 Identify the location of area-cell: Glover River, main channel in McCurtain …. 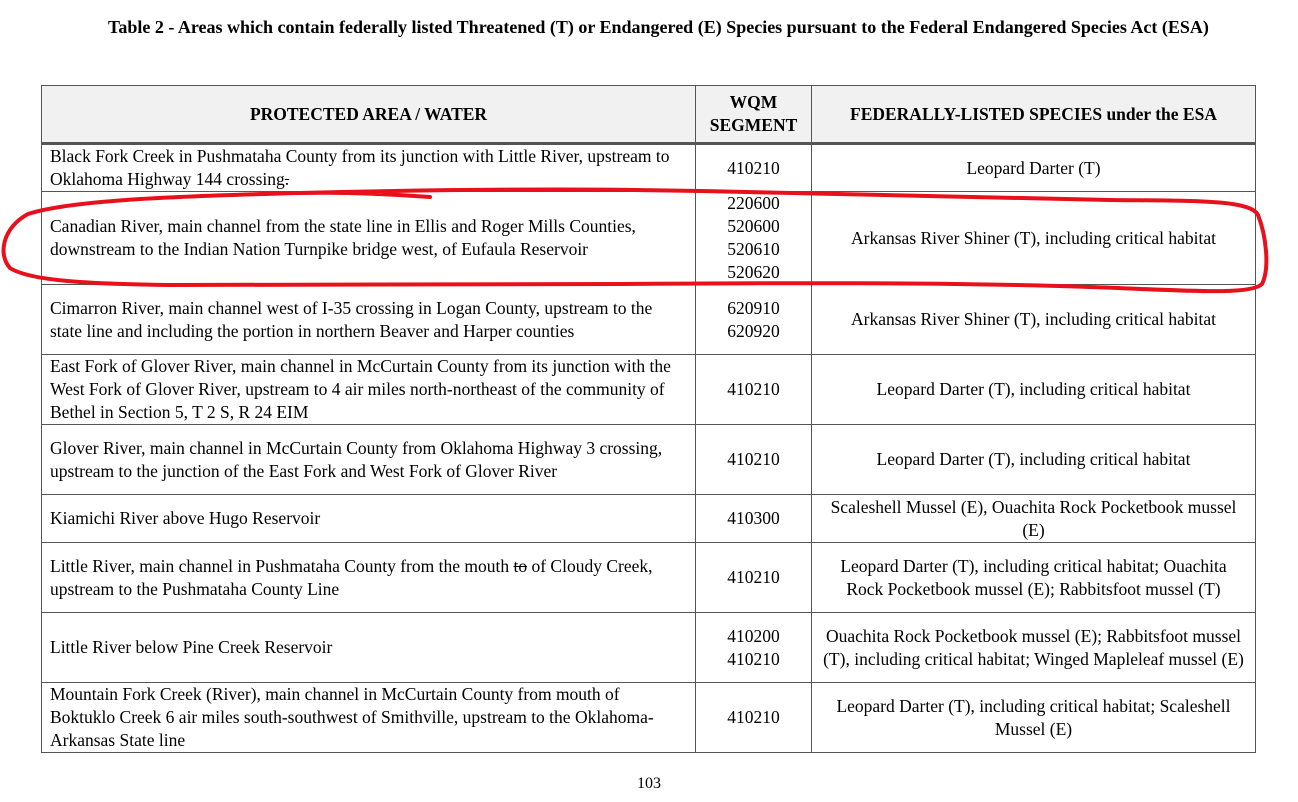
(368, 459).